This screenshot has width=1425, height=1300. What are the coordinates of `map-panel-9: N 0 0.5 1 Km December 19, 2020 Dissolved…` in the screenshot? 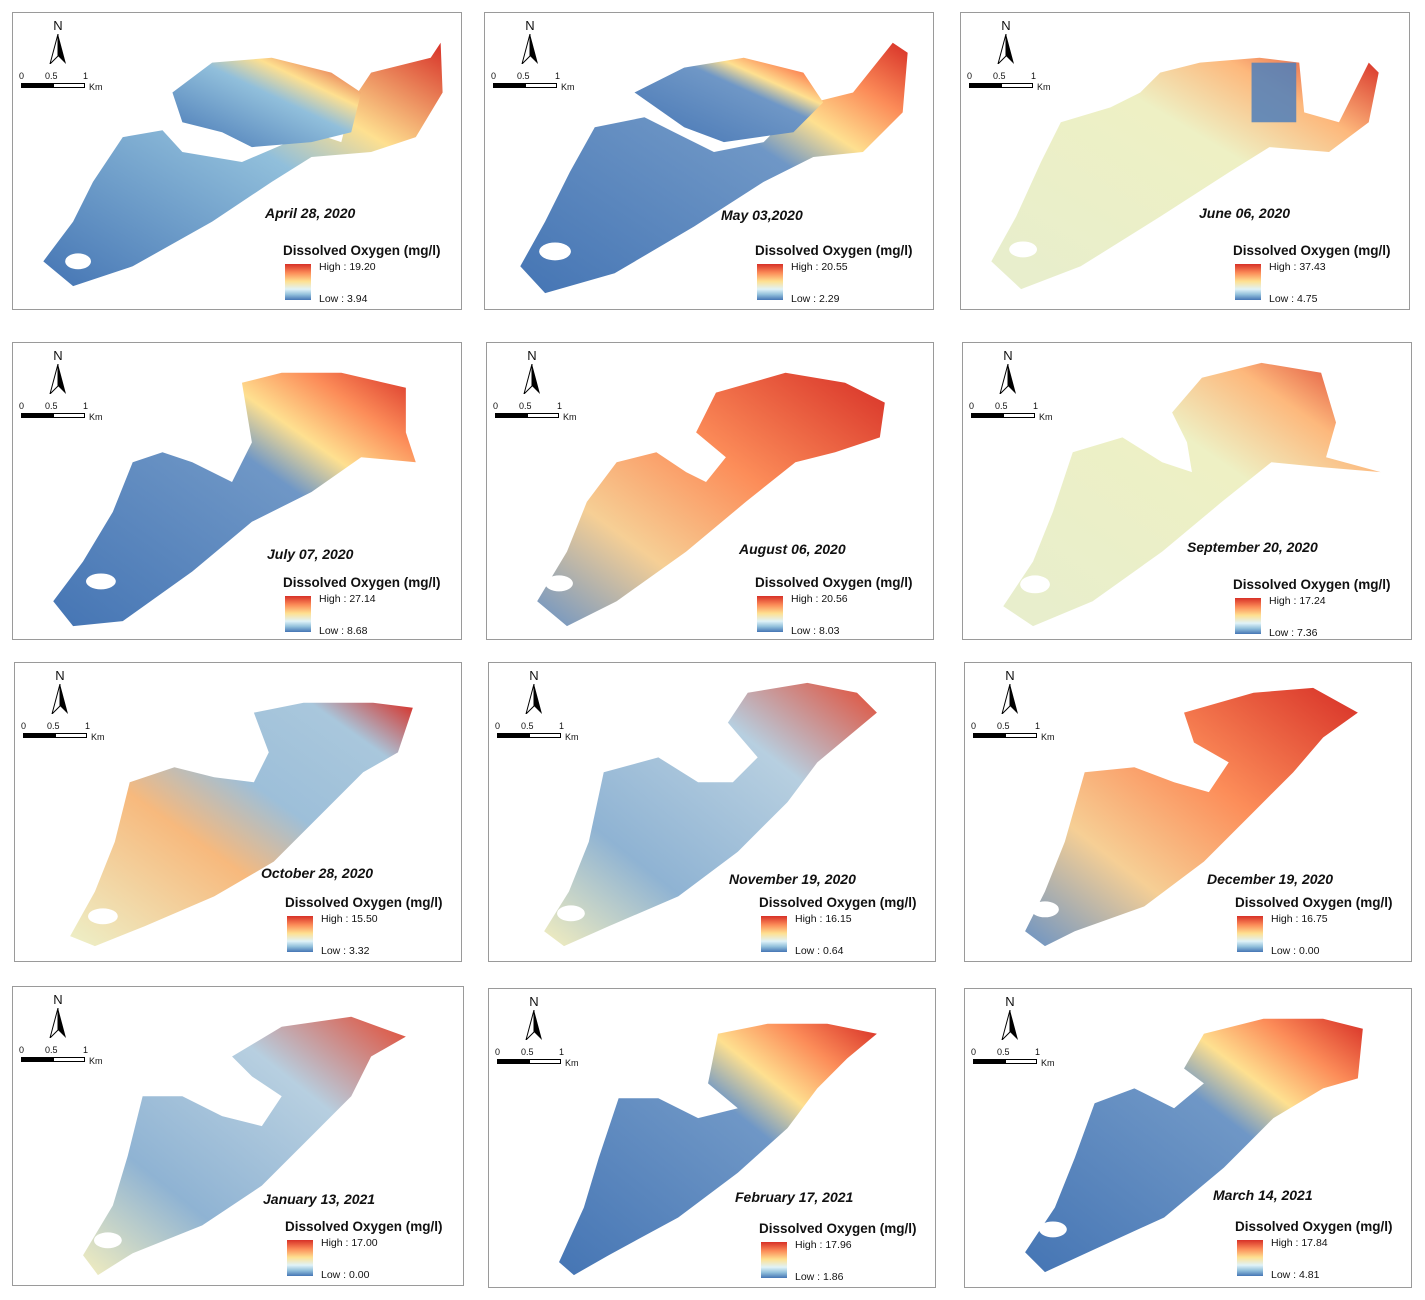 It's located at (1188, 812).